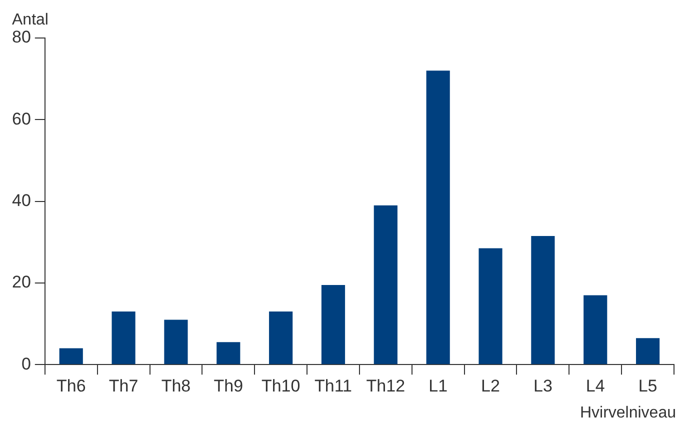 This screenshot has width=686, height=431. What do you see at coordinates (648, 386) in the screenshot?
I see `x-tick-label: L5` at bounding box center [648, 386].